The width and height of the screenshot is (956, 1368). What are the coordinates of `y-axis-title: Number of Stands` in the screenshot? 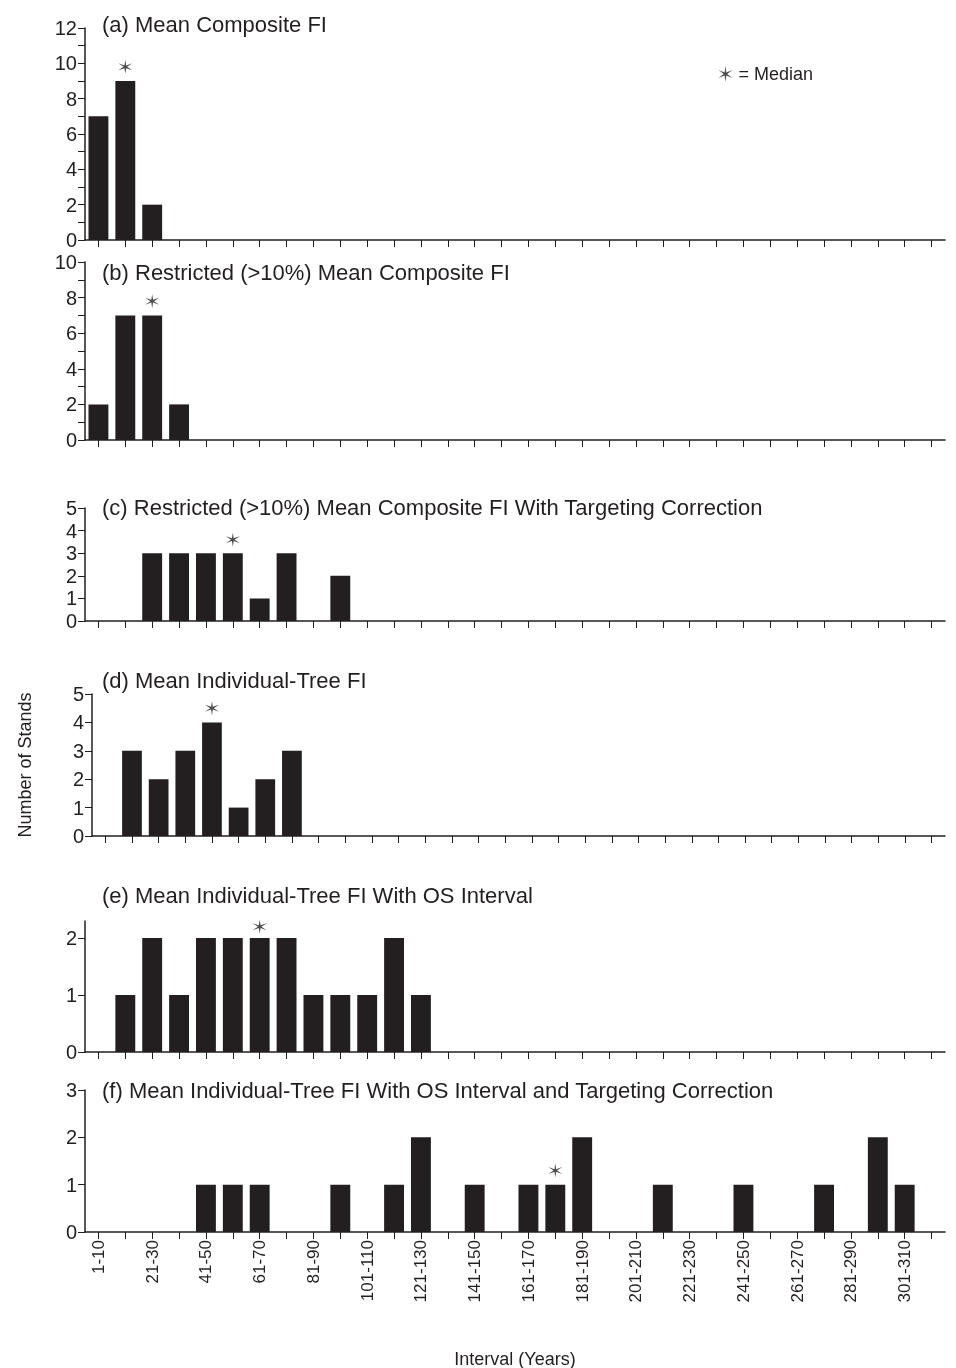 It's located at (25, 765).